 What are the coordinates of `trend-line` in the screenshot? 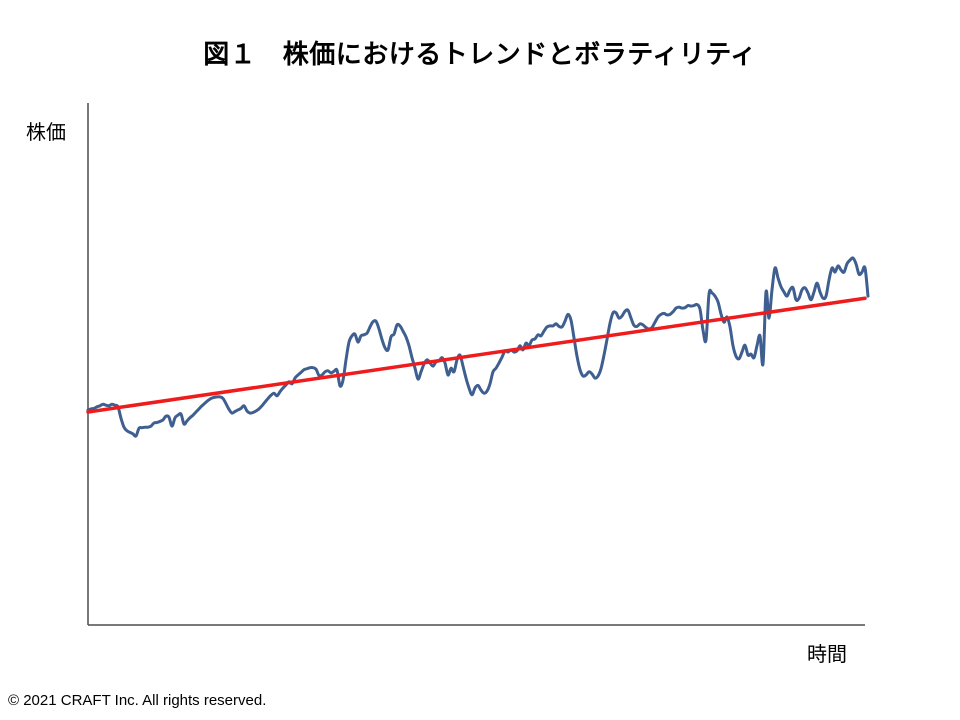 It's located at (476, 355).